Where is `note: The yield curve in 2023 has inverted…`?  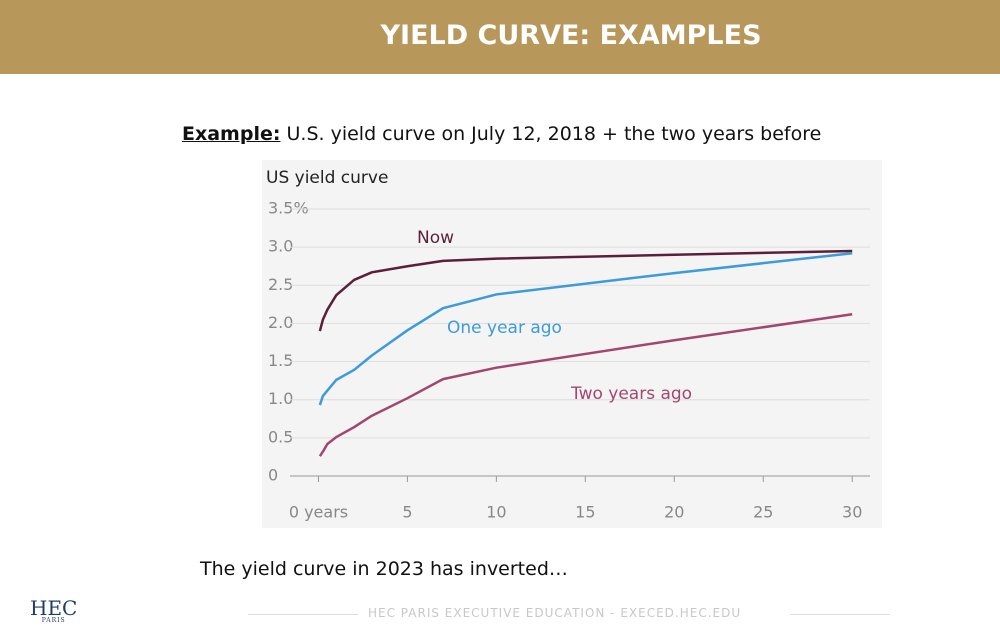 note: The yield curve in 2023 has inverted… is located at coordinates (384, 569).